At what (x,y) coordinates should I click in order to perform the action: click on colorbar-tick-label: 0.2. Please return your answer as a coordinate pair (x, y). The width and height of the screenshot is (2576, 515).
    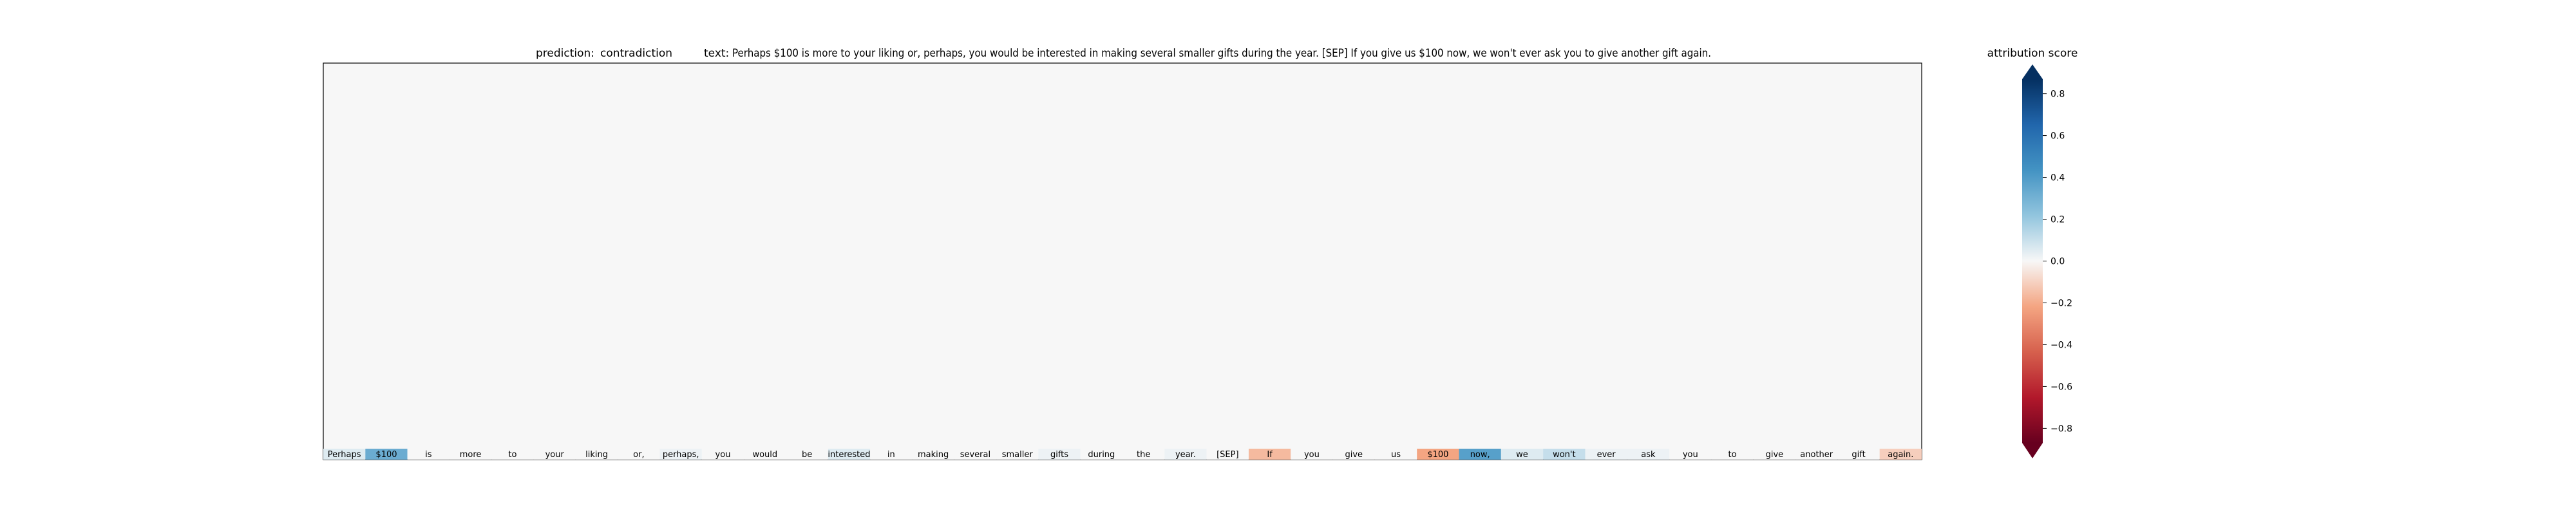
    Looking at the image, I should click on (2057, 220).